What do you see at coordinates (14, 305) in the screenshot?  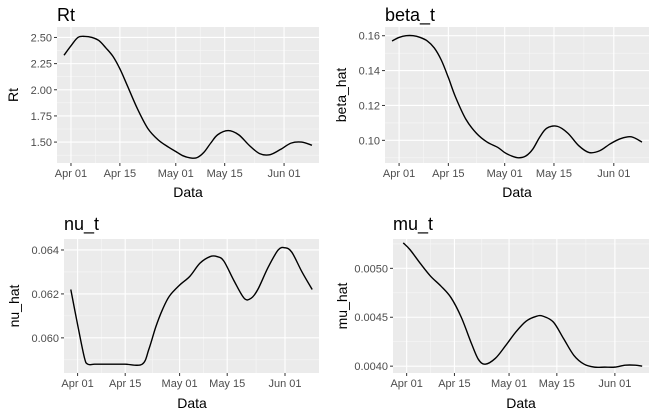 I see `y-axis-title: nu_hat` at bounding box center [14, 305].